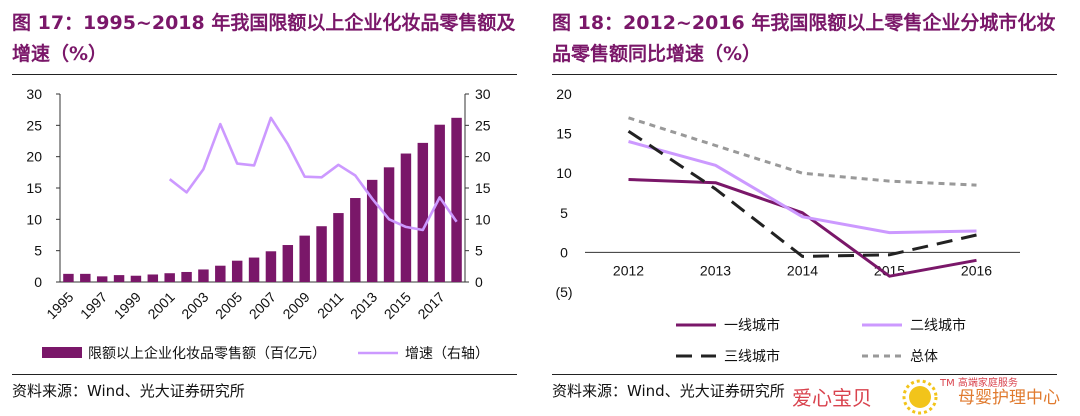 The image size is (1080, 416). Describe the element at coordinates (802, 270) in the screenshot. I see `x-tick-label: 2014` at that location.